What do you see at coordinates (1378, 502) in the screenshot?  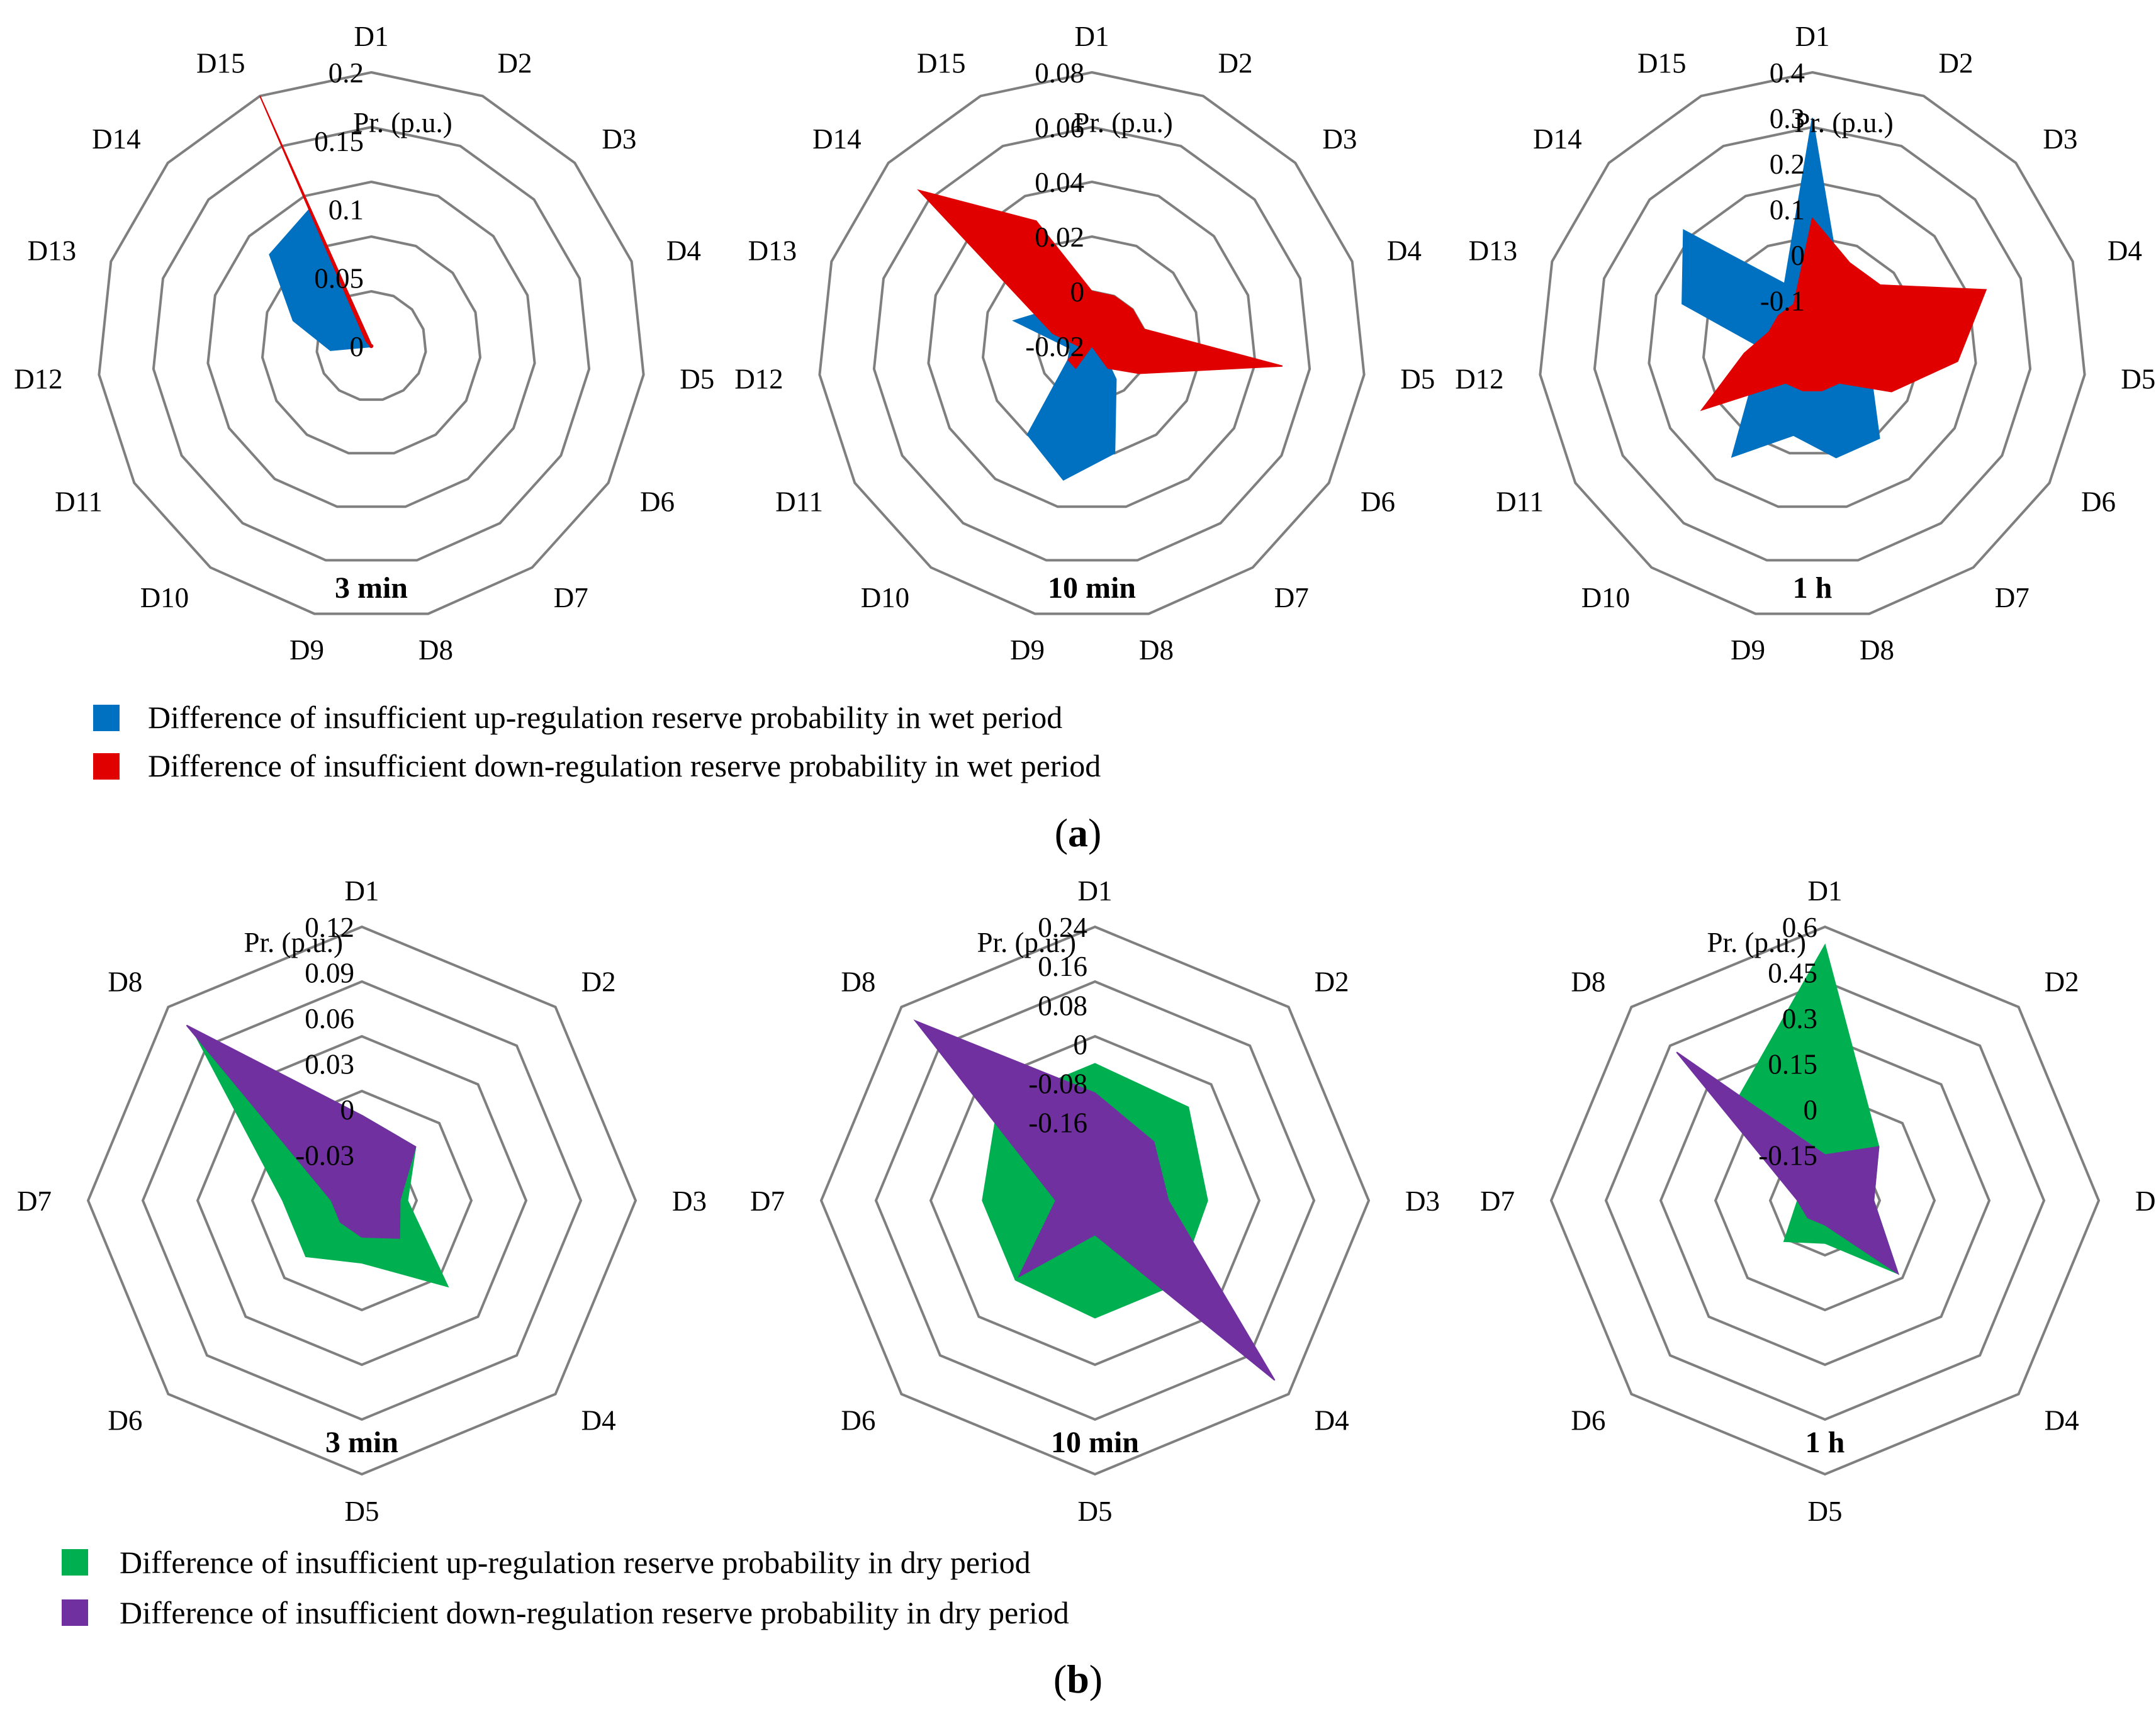 I see `radar-chart-a-10min-category-d6: D6` at bounding box center [1378, 502].